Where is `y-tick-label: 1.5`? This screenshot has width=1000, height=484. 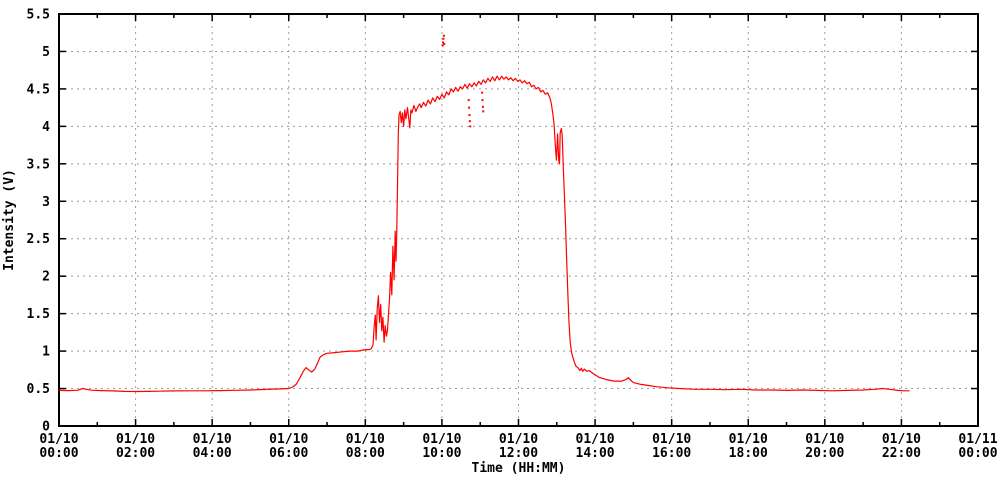
y-tick-label: 1.5 is located at coordinates (38, 314).